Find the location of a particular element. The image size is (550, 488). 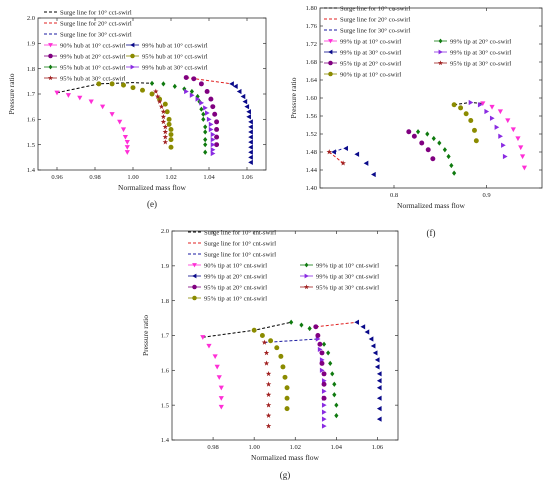

legend-entry-label: Surge line for 10° cnt-swirl is located at coordinates (240, 243).